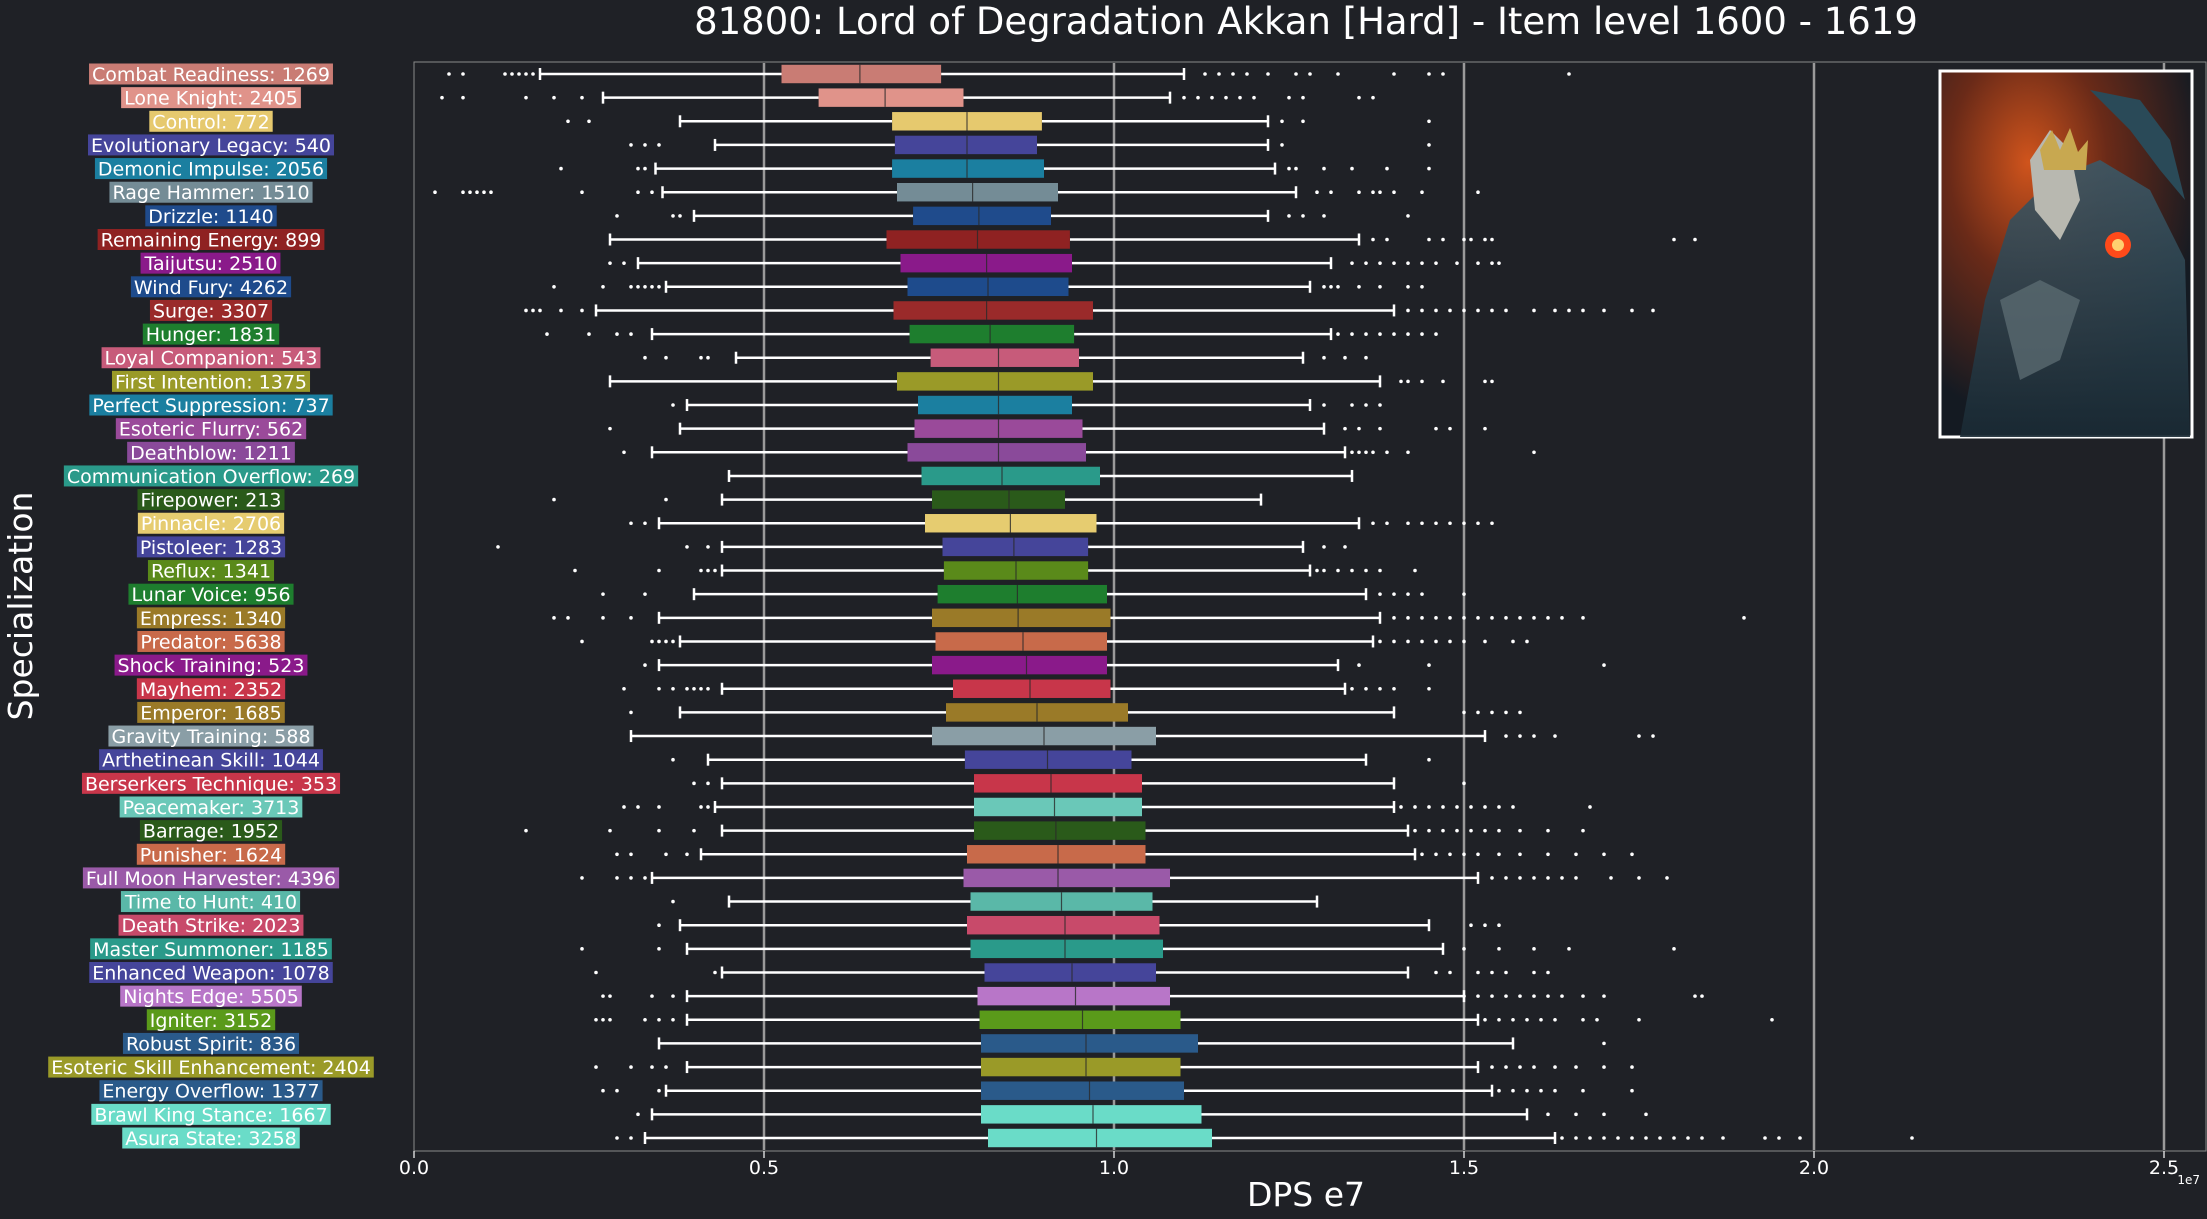 This screenshot has width=2207, height=1219. Describe the element at coordinates (211, 264) in the screenshot. I see `category-label: Taijutsu: 2510` at that location.